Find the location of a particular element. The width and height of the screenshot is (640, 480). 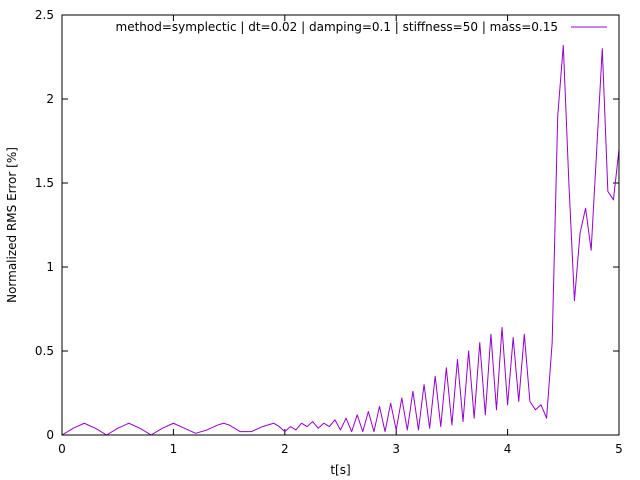

y-tick-label: 2 is located at coordinates (50, 99).